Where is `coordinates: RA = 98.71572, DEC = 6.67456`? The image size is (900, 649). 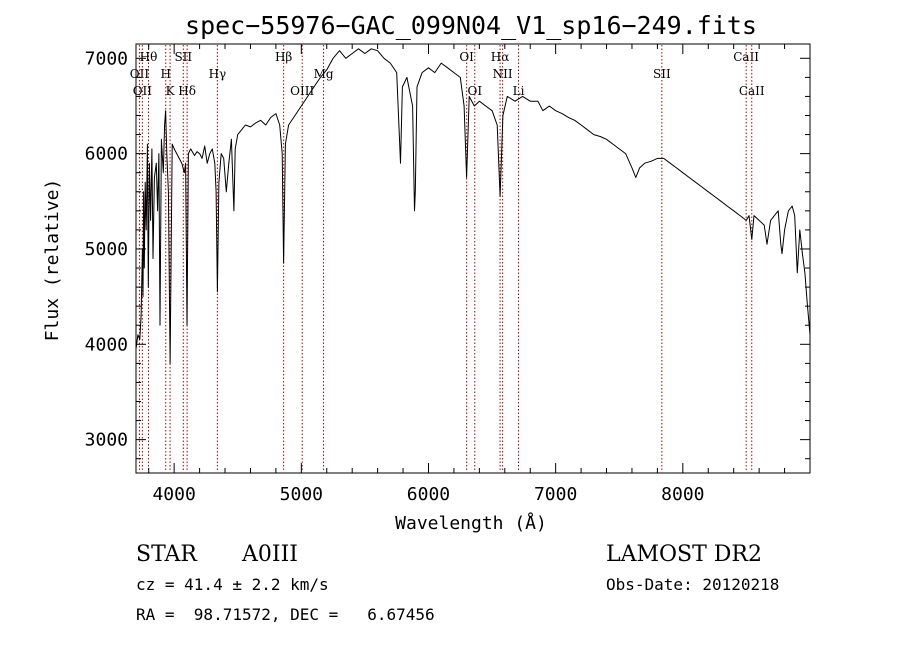 coordinates: RA = 98.71572, DEC = 6.67456 is located at coordinates (285, 614).